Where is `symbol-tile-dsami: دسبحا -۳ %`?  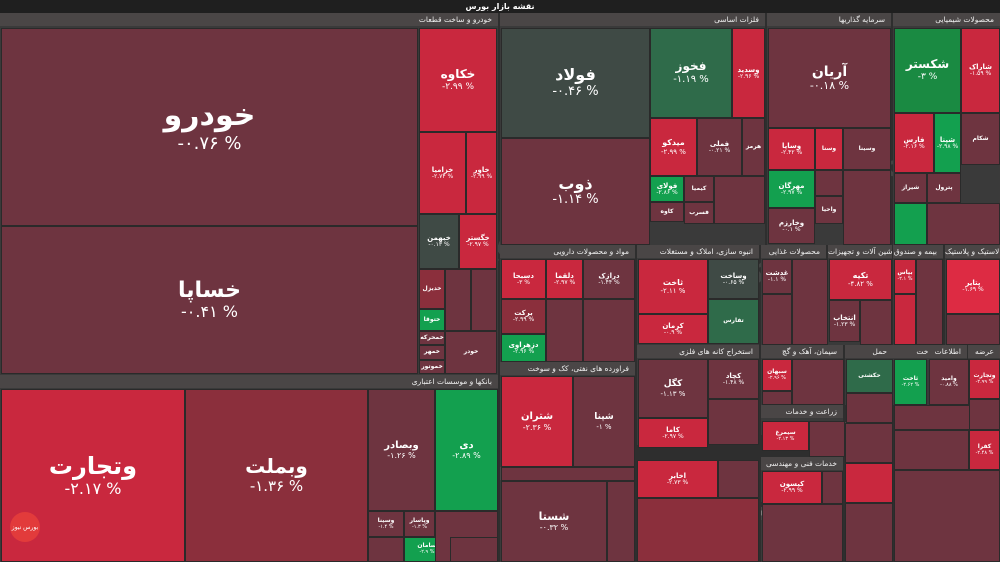 symbol-tile-dsami: دسبحا -۳ % is located at coordinates (523, 279).